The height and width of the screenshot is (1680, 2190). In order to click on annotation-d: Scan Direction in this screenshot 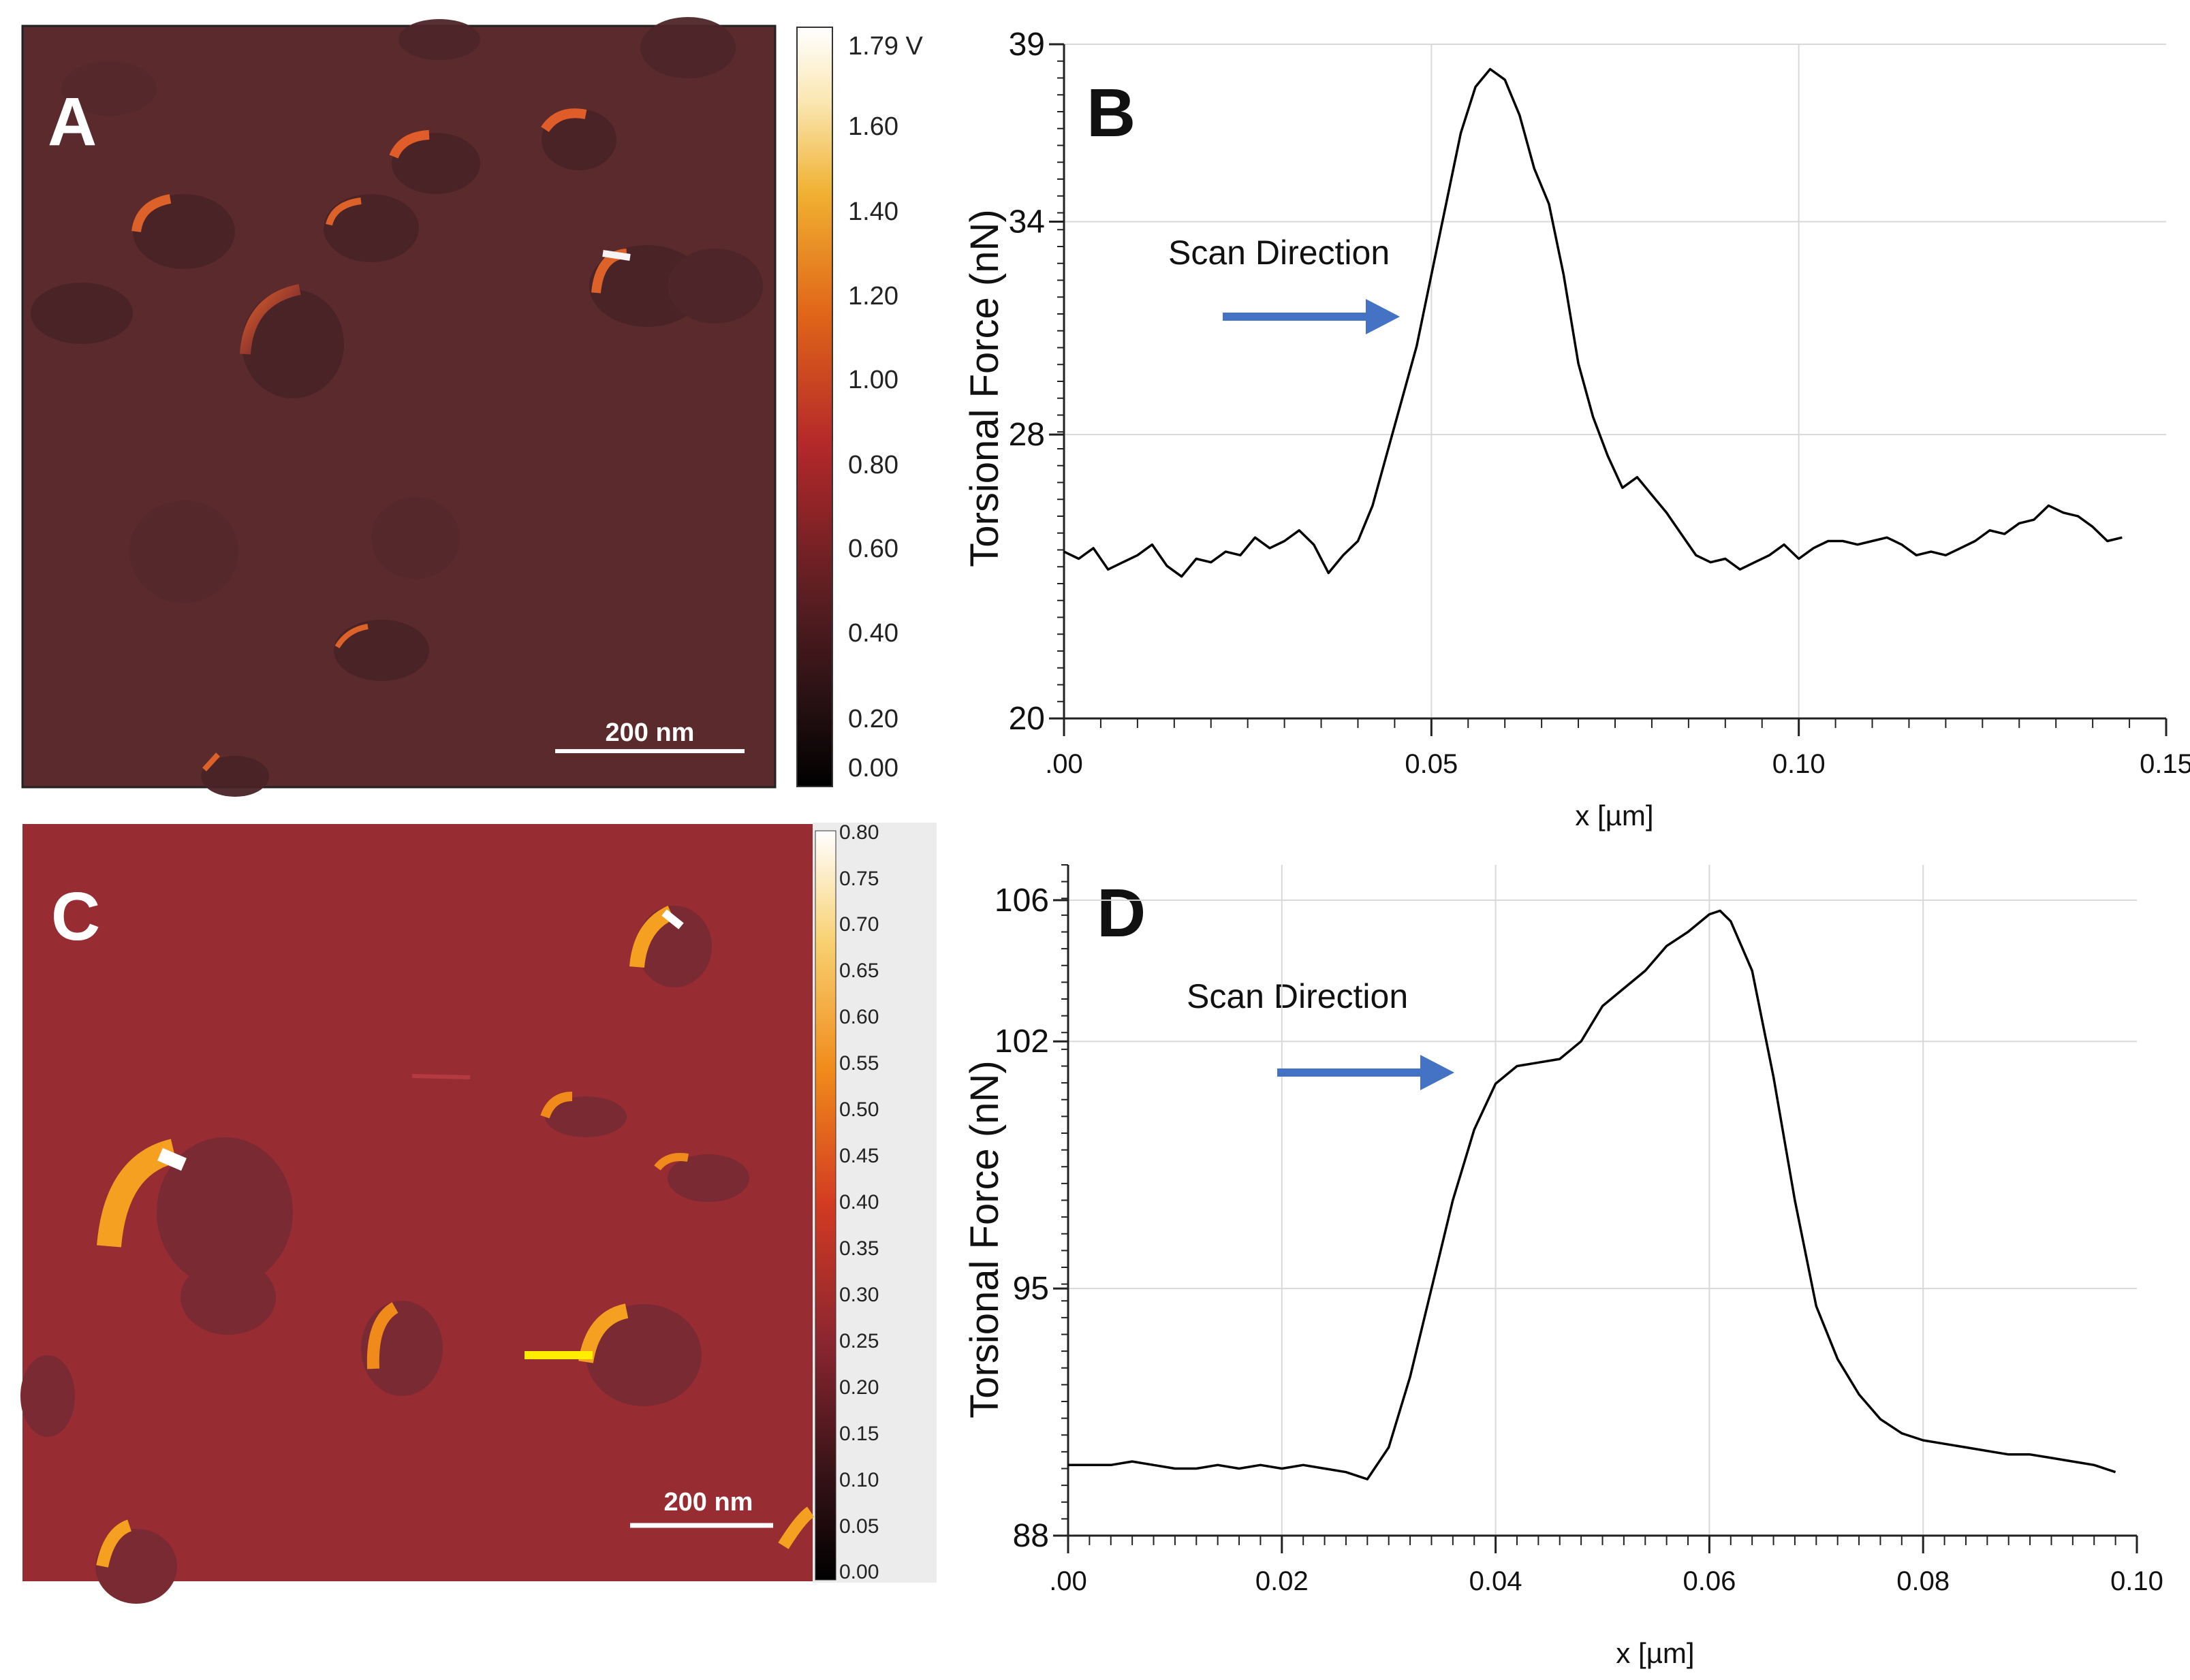, I will do `click(1297, 996)`.